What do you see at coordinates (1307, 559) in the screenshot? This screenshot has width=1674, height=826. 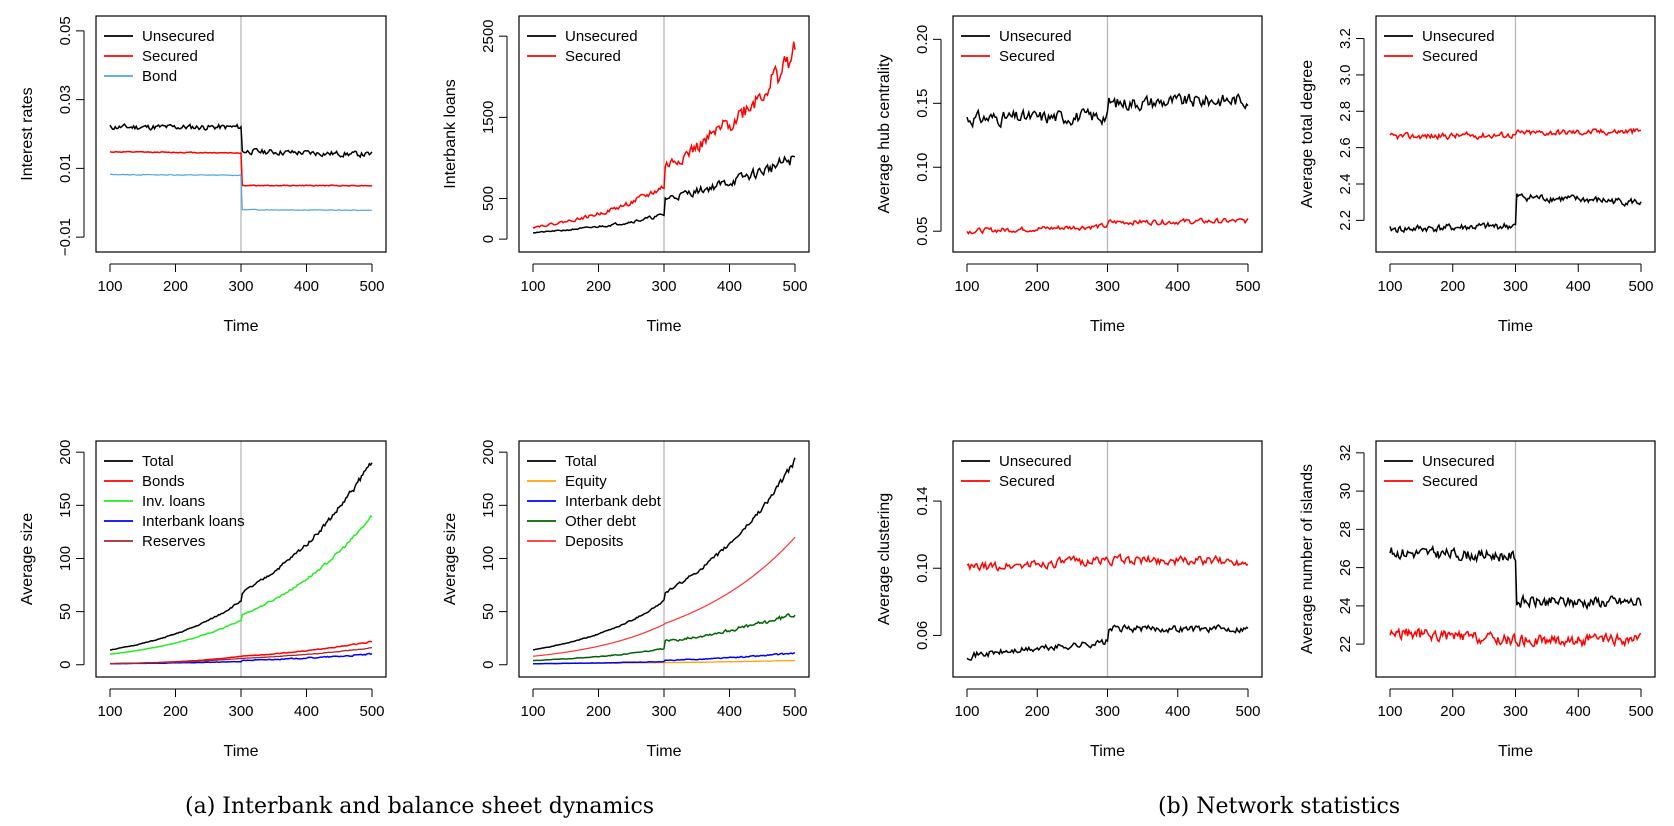 I see `y-axis-label: Average number of islands` at bounding box center [1307, 559].